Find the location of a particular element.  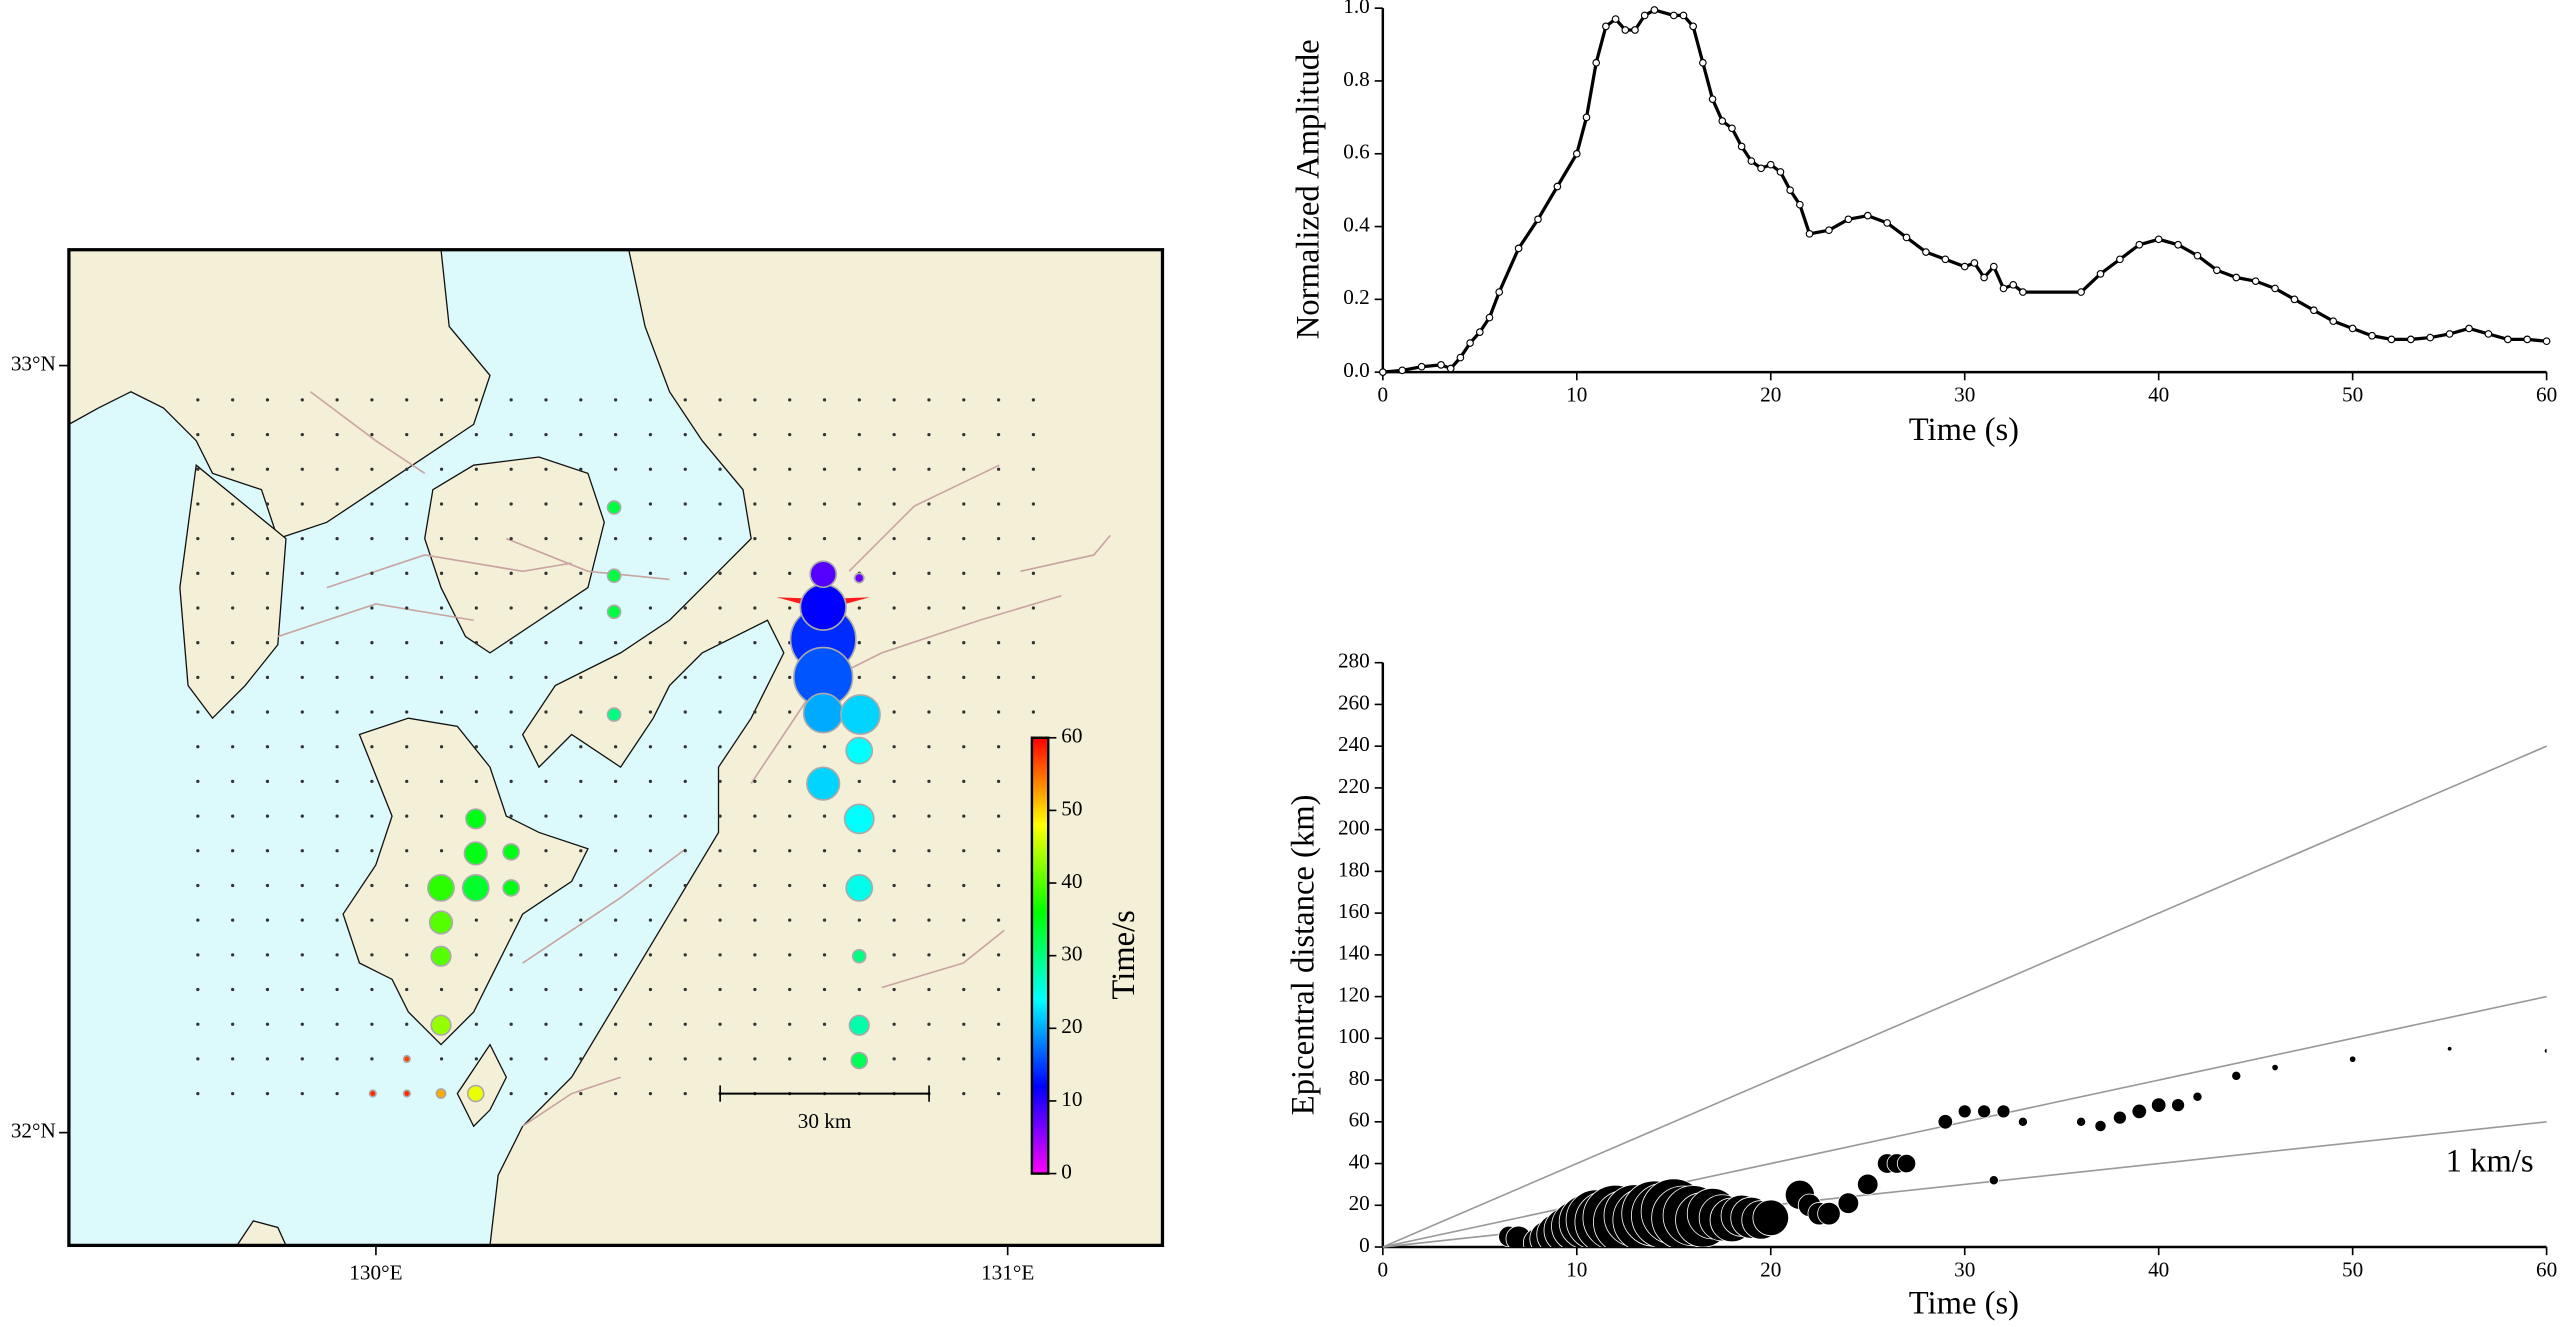

y-tick-label: 0.8 is located at coordinates (1356, 79).